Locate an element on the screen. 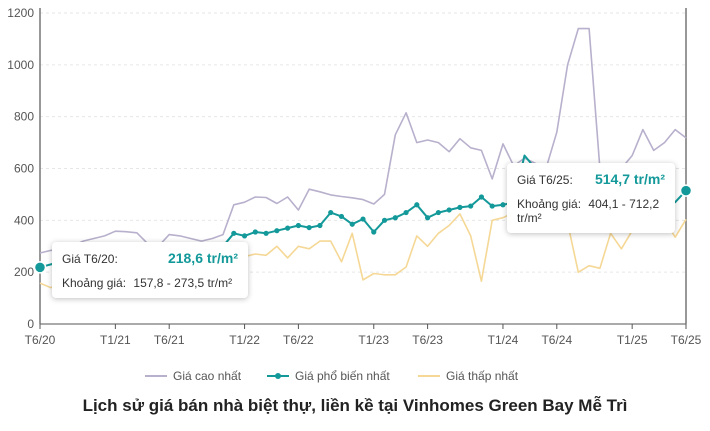 The height and width of the screenshot is (431, 710). y-tick-label: 800 is located at coordinates (24, 117).